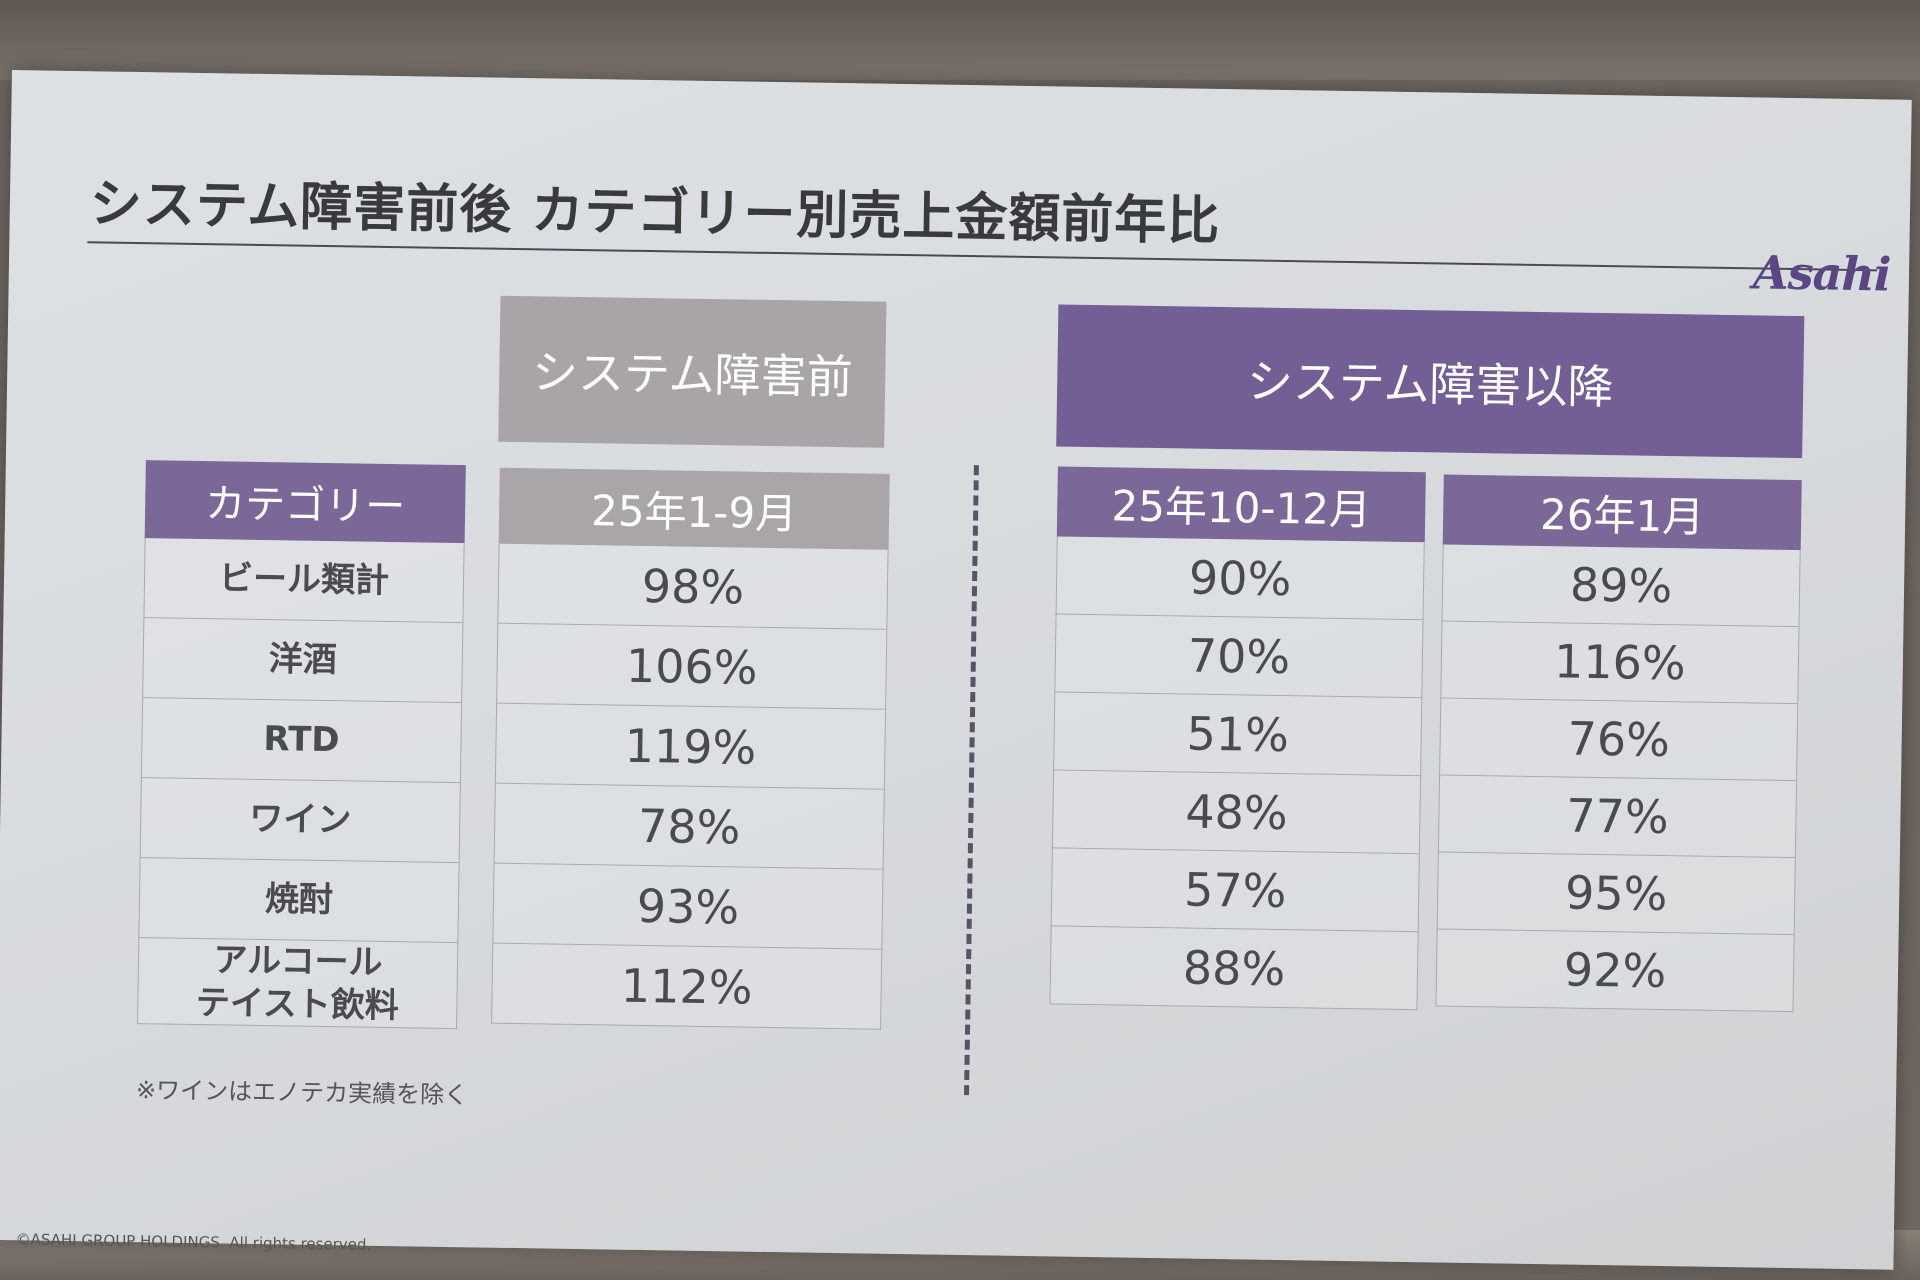 The image size is (1920, 1280). Describe the element at coordinates (300, 821) in the screenshot. I see `category-cell: ワイン` at that location.